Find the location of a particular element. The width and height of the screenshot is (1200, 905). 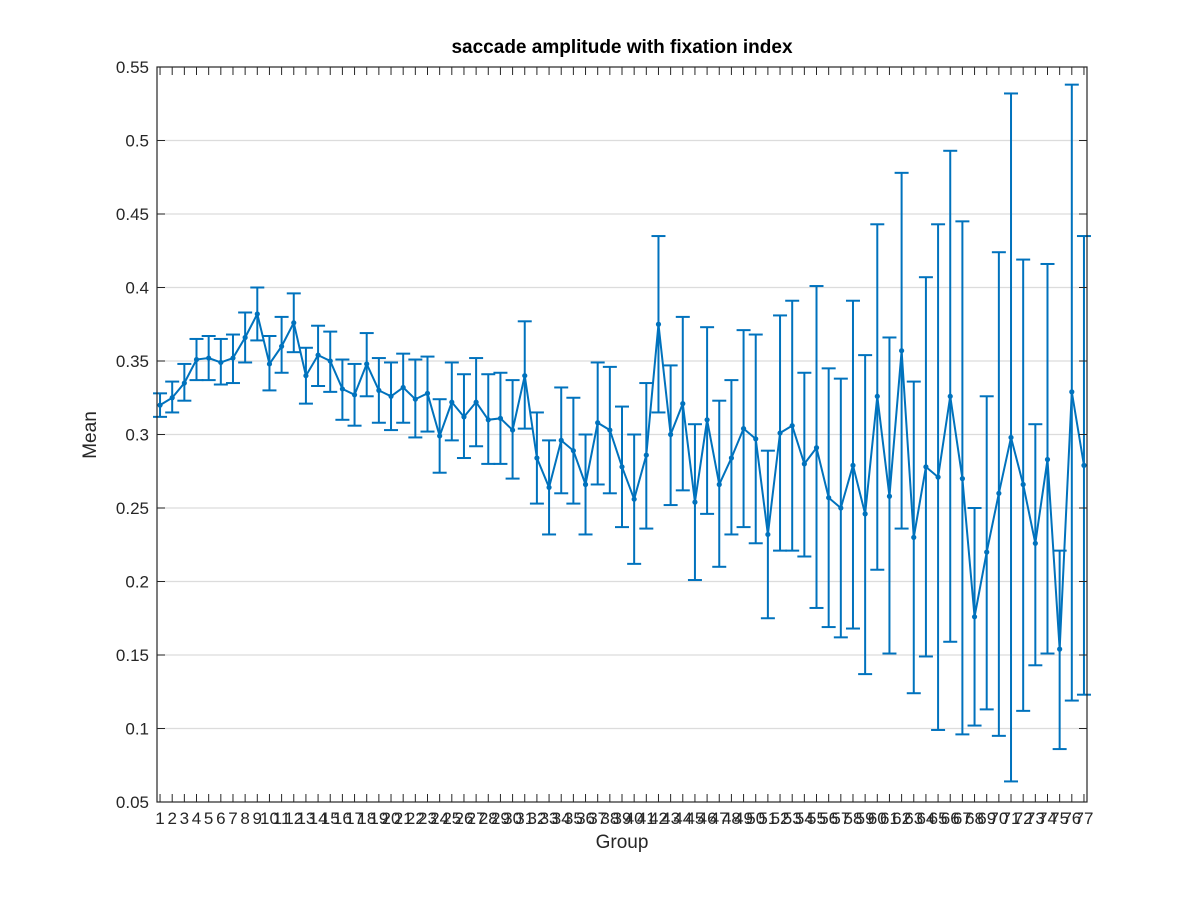

x-tick-label: 4 is located at coordinates (196, 818).